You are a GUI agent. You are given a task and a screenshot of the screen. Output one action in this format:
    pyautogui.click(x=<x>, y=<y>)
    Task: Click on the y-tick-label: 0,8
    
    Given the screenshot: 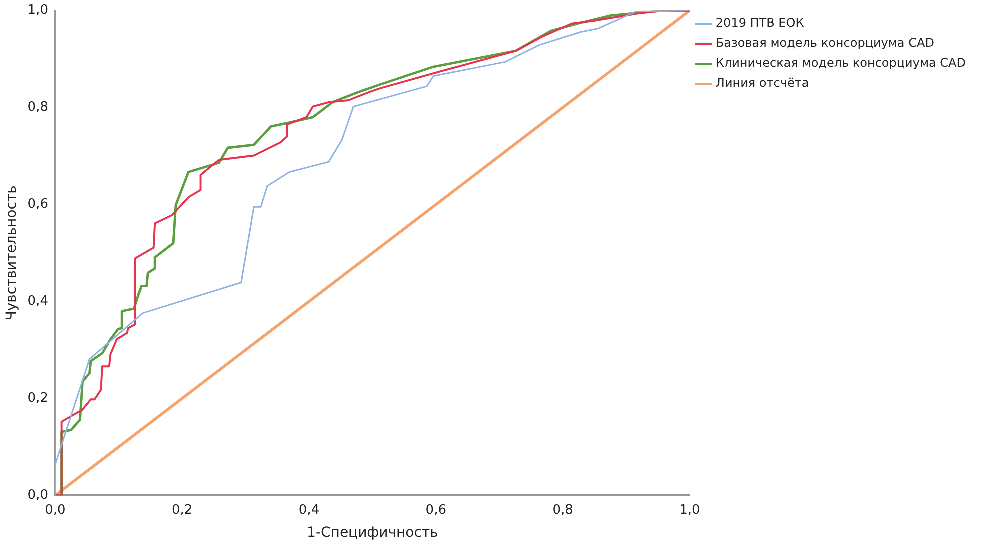 What is the action you would take?
    pyautogui.click(x=38, y=108)
    